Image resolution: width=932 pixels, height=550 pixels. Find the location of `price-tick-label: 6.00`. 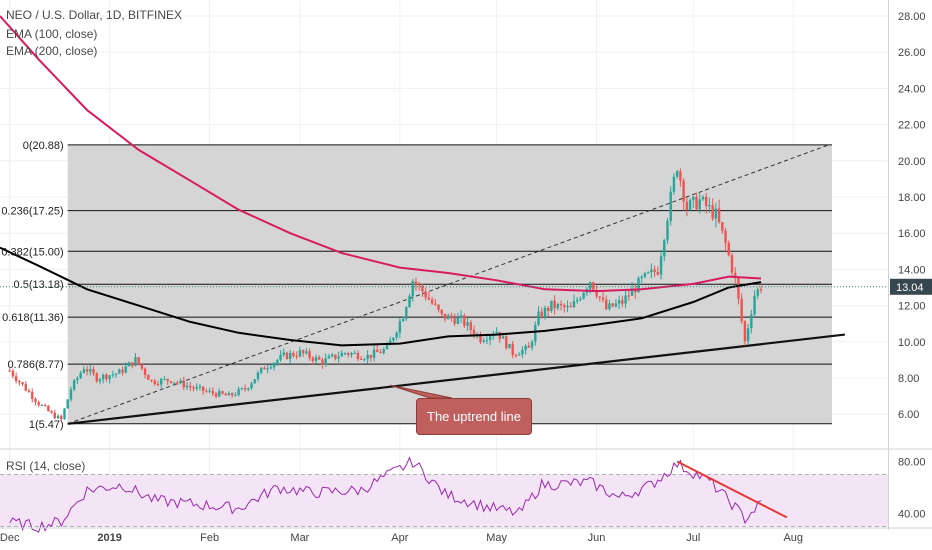

price-tick-label: 6.00 is located at coordinates (908, 415).